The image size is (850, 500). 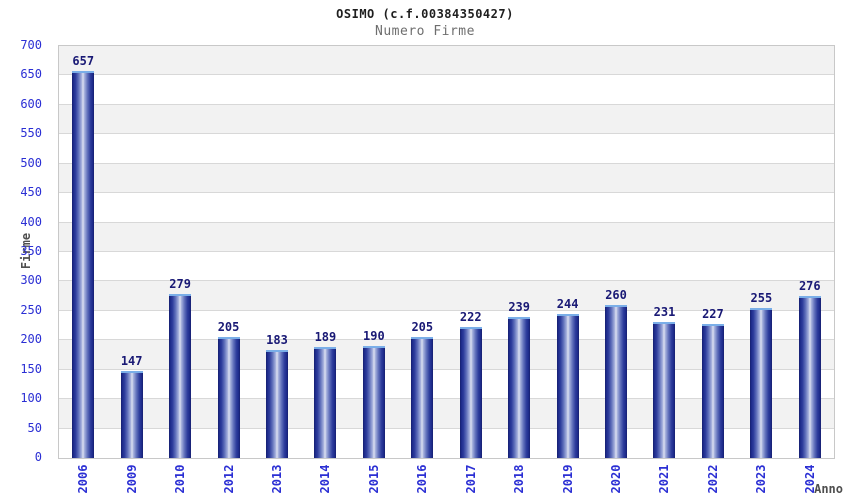 I want to click on bar-value-label: 657, so click(x=83, y=61).